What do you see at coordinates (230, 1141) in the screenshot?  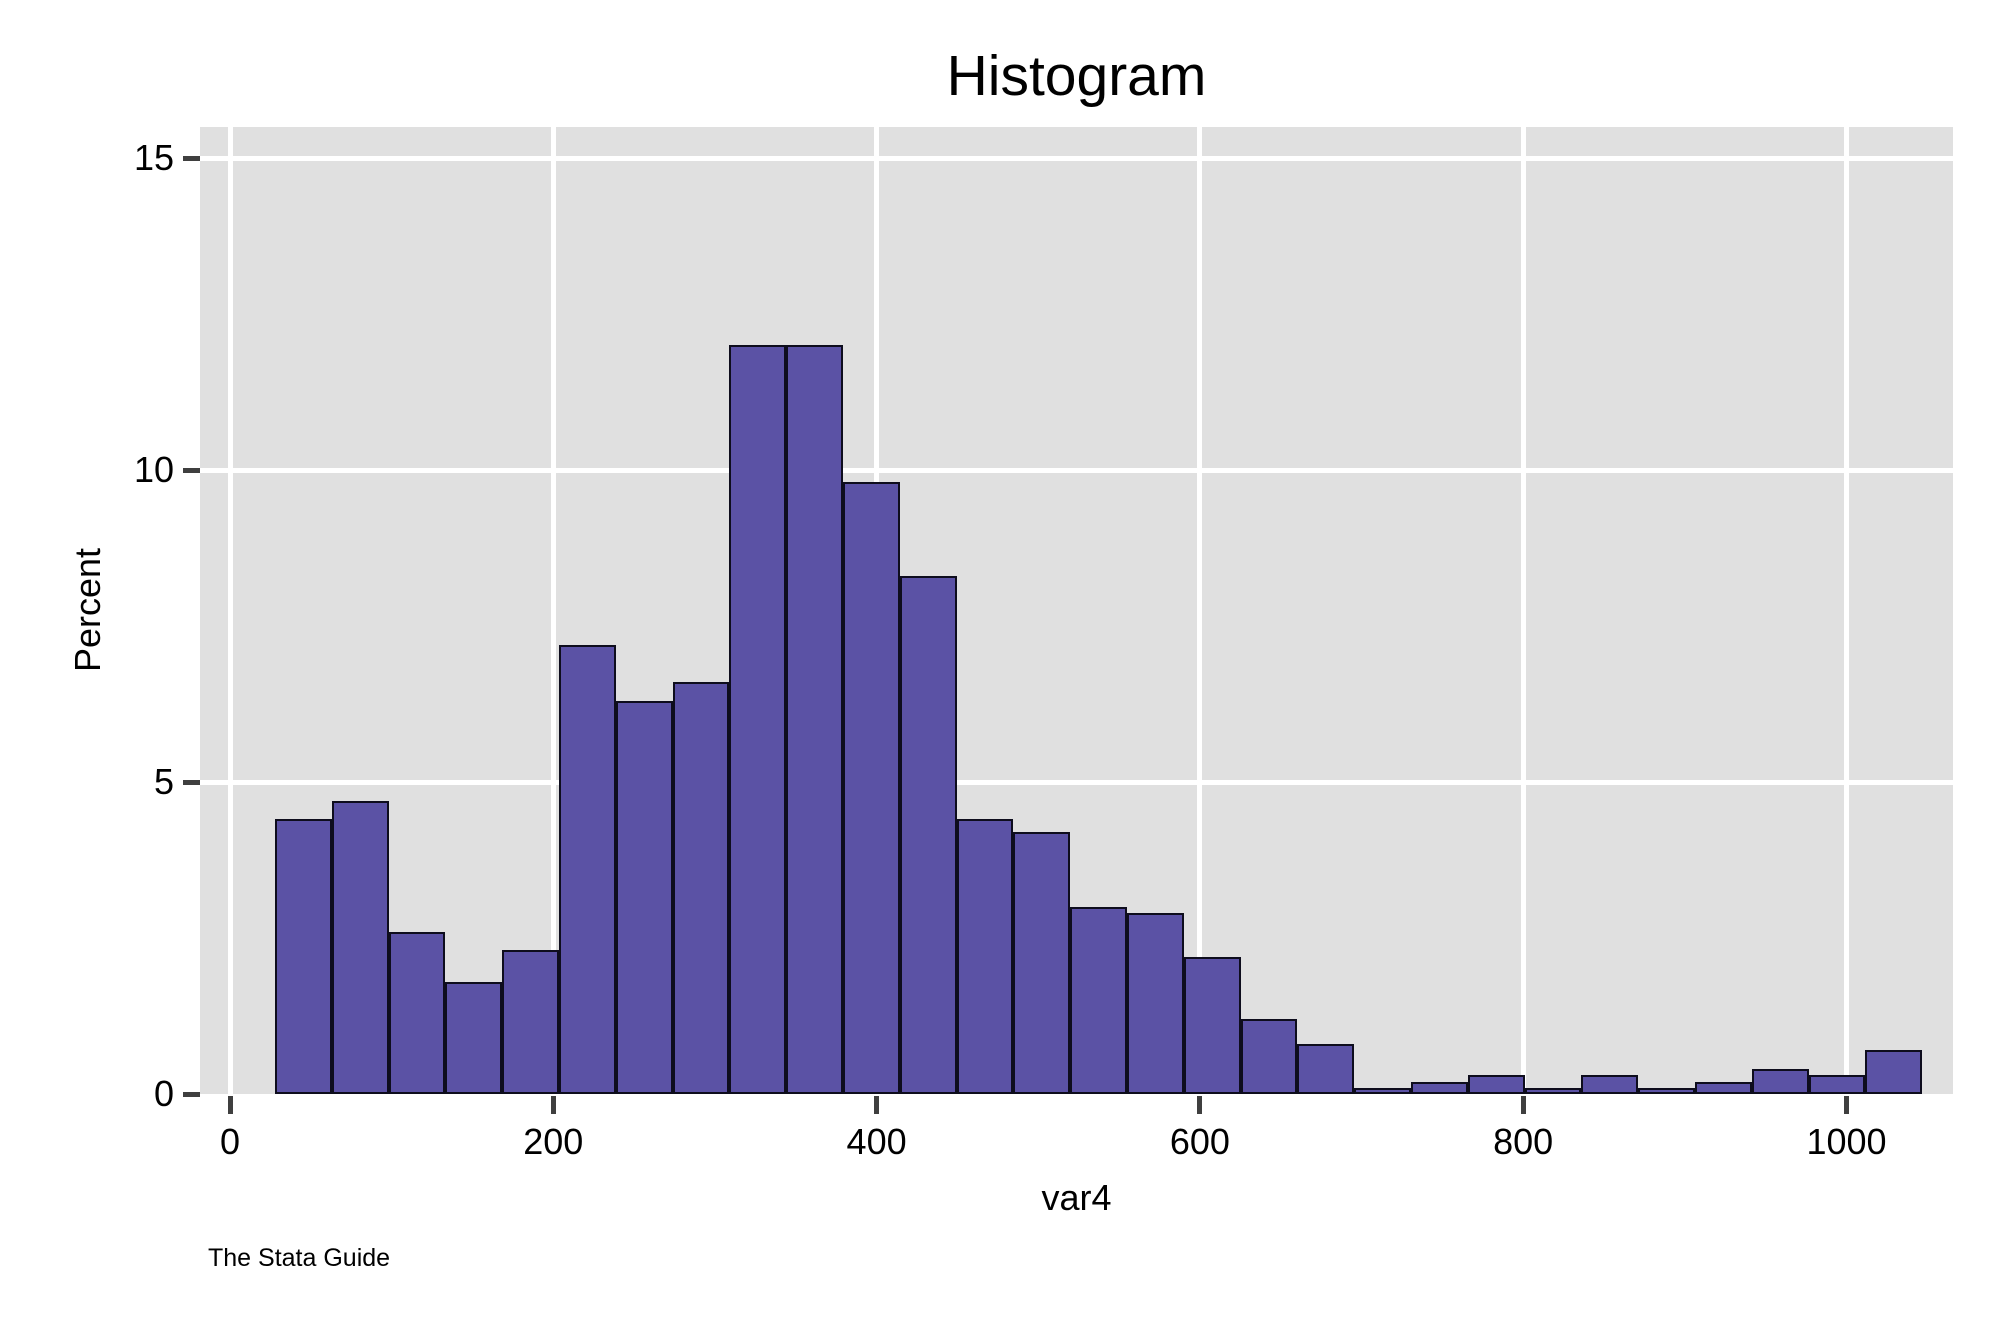 I see `x-tick-label-0: 0` at bounding box center [230, 1141].